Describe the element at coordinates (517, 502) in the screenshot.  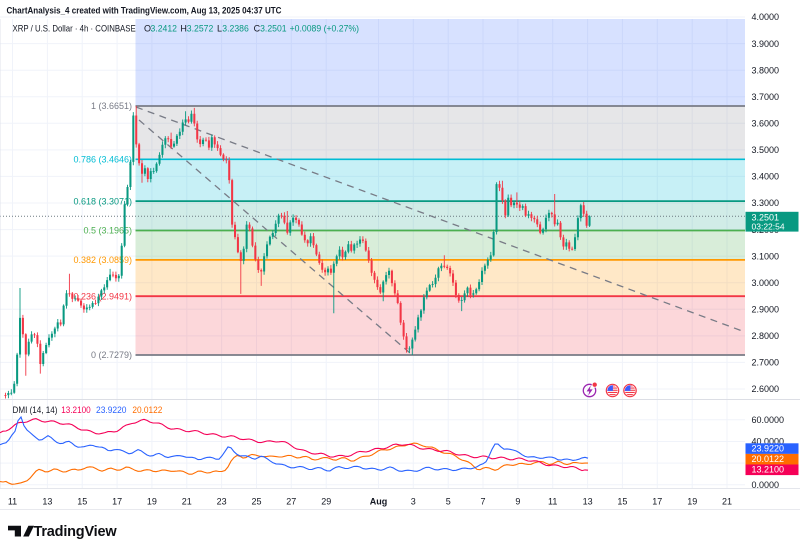
I see `svg-text: 9` at that location.